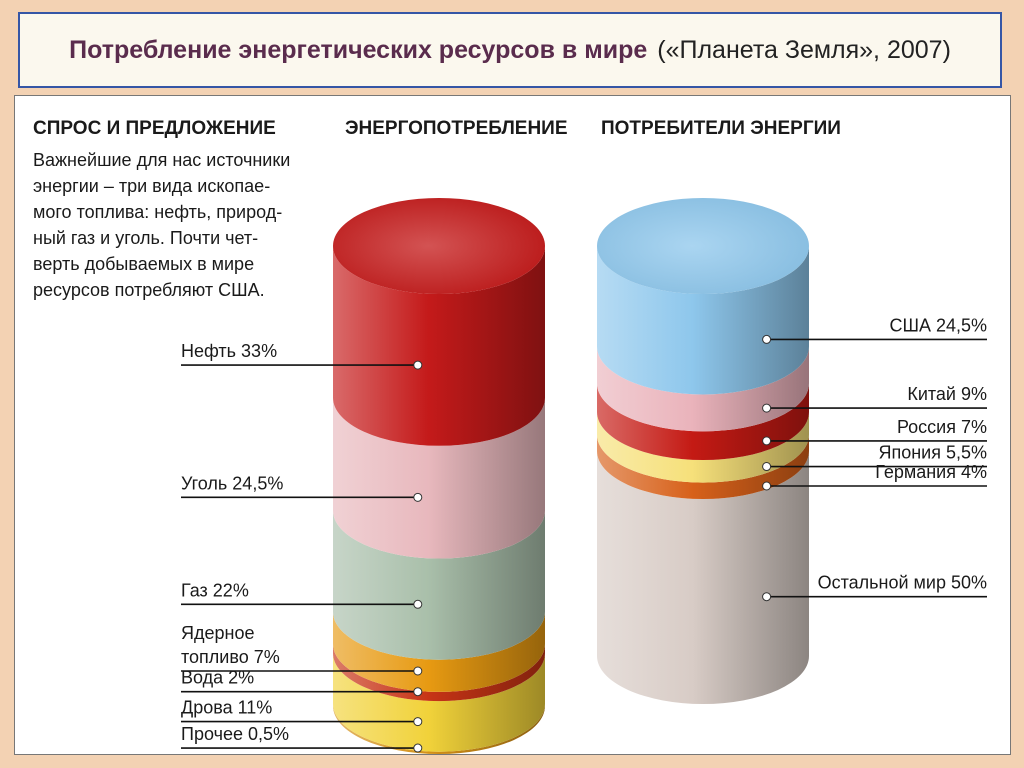 Image resolution: width=1024 pixels, height=768 pixels. I want to click on intro-line: Важнейшие для нас источники, so click(161, 160).